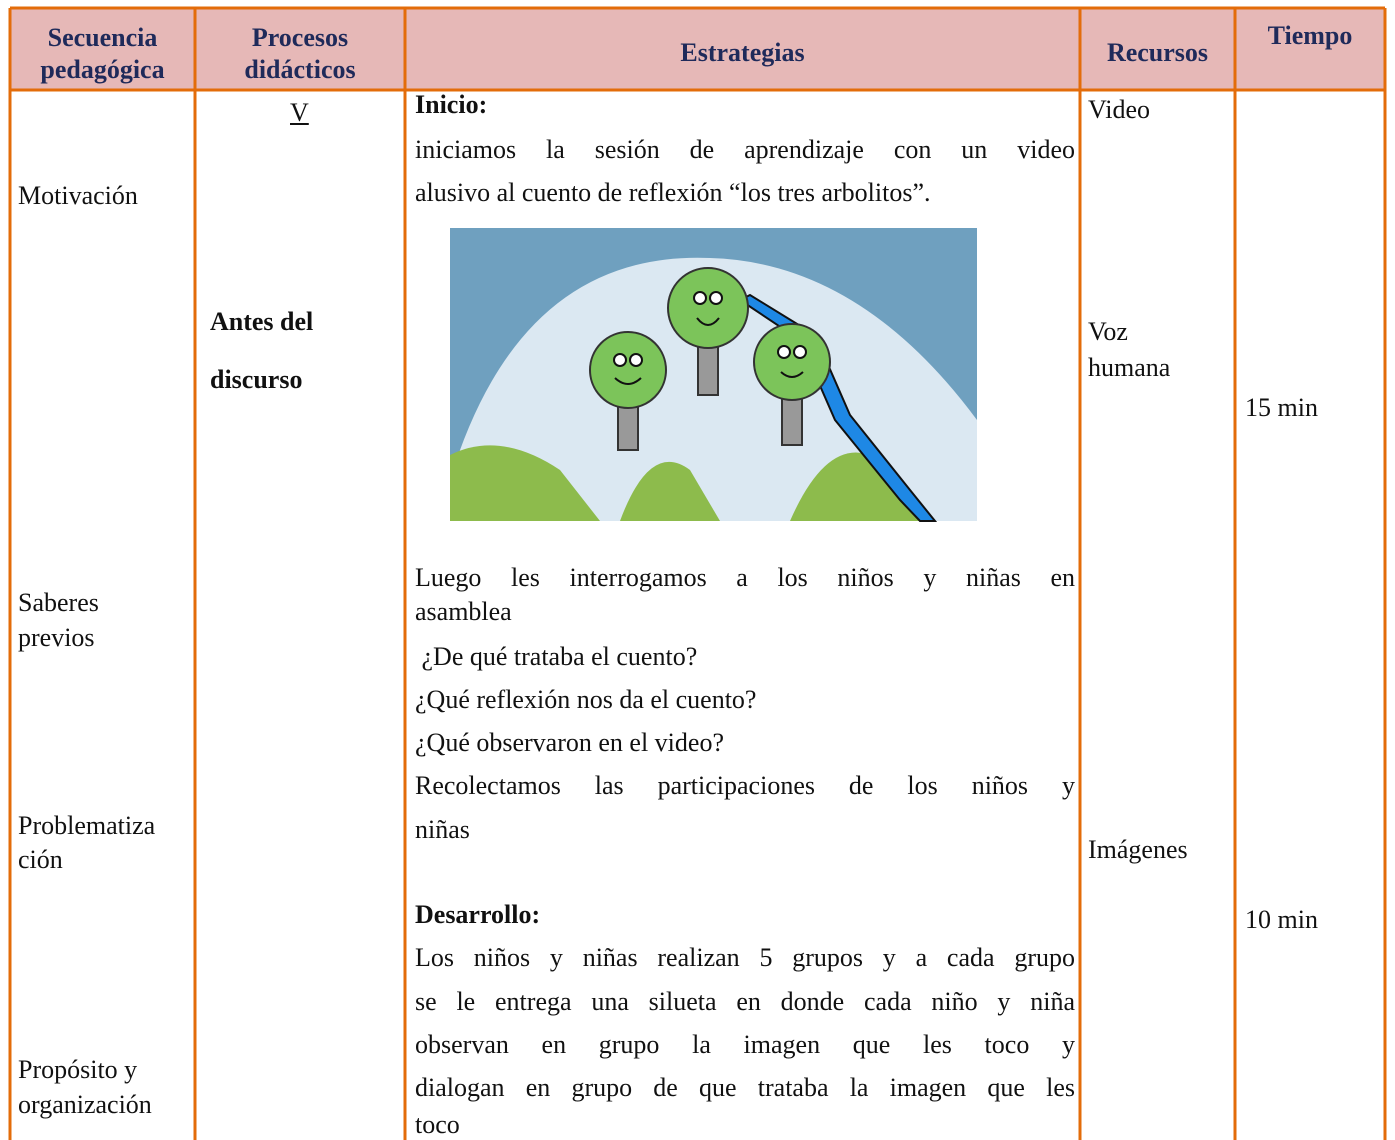  I want to click on cell-text: asamblea, so click(463, 611).